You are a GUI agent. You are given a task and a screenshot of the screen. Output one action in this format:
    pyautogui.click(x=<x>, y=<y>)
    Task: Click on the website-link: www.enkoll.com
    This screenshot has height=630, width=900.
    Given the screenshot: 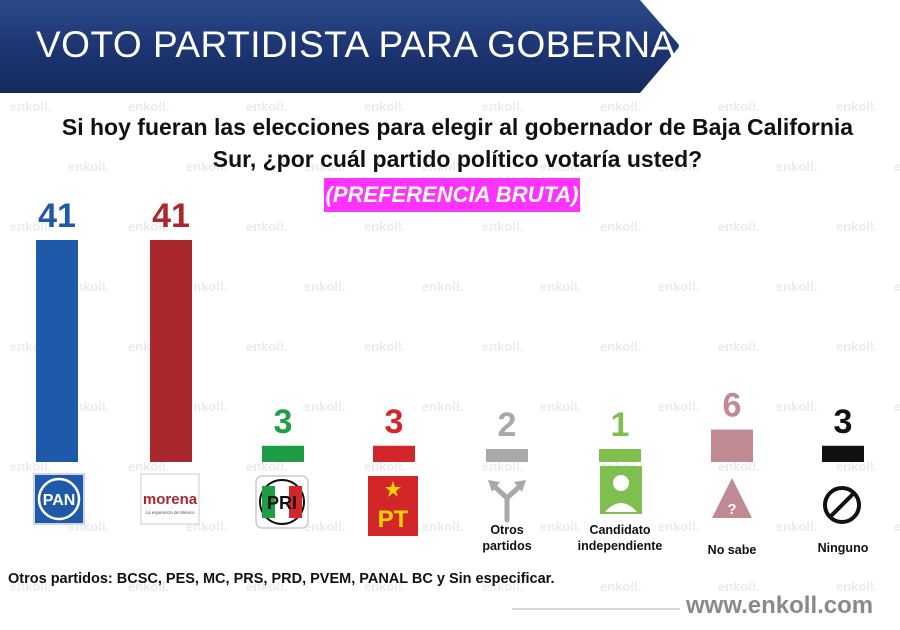 What is the action you would take?
    pyautogui.click(x=780, y=605)
    